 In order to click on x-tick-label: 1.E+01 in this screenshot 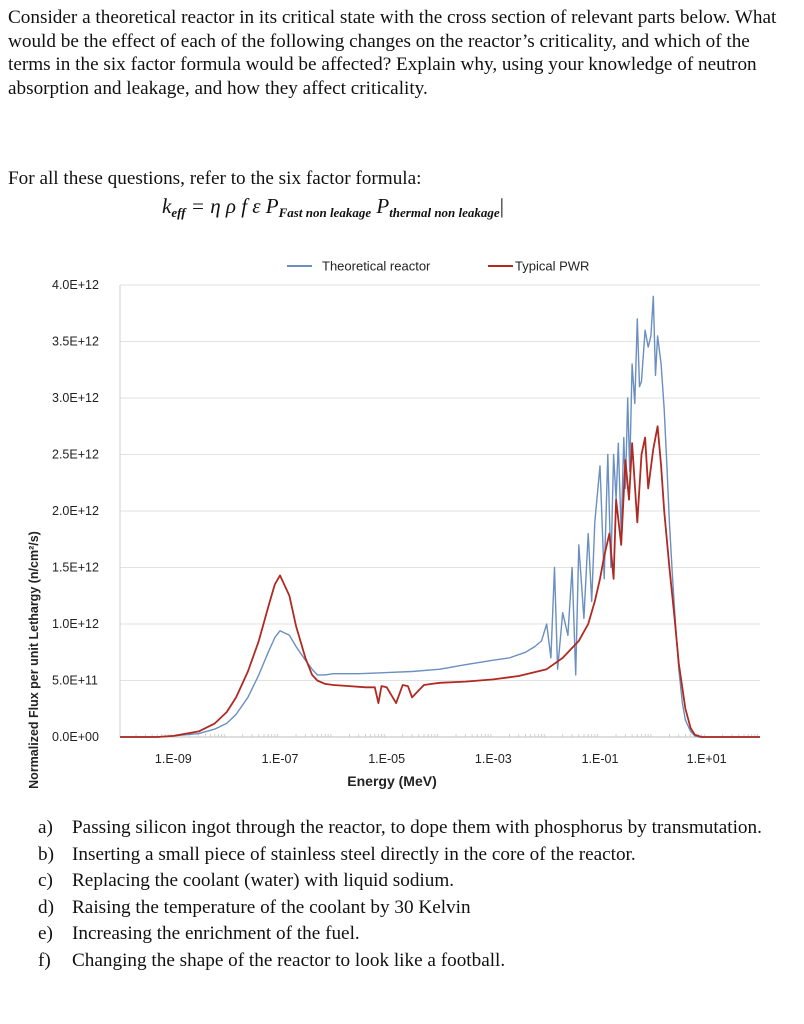, I will do `click(707, 759)`.